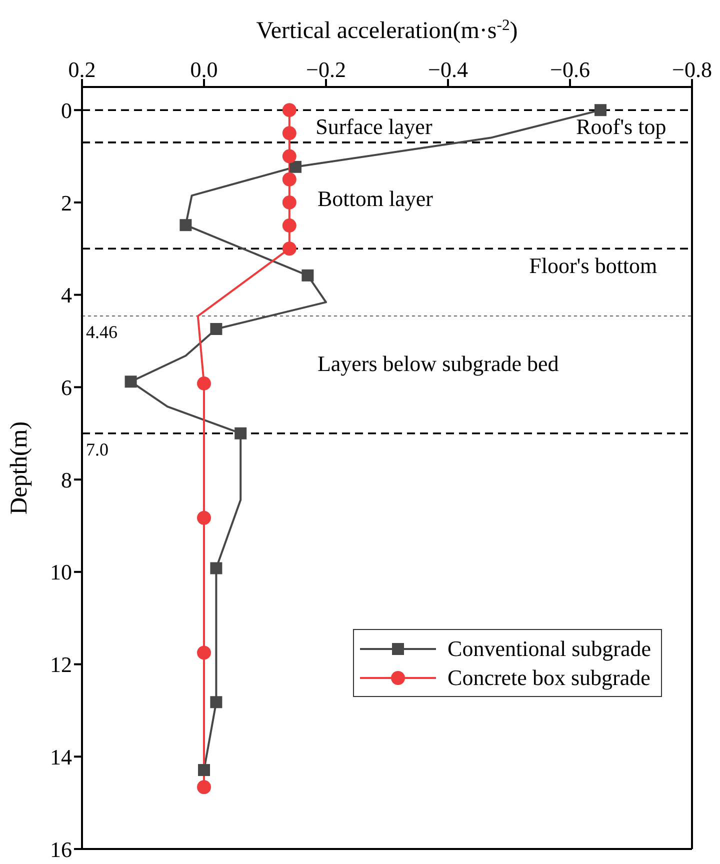  I want to click on x-tick-label: −0.6, so click(570, 69).